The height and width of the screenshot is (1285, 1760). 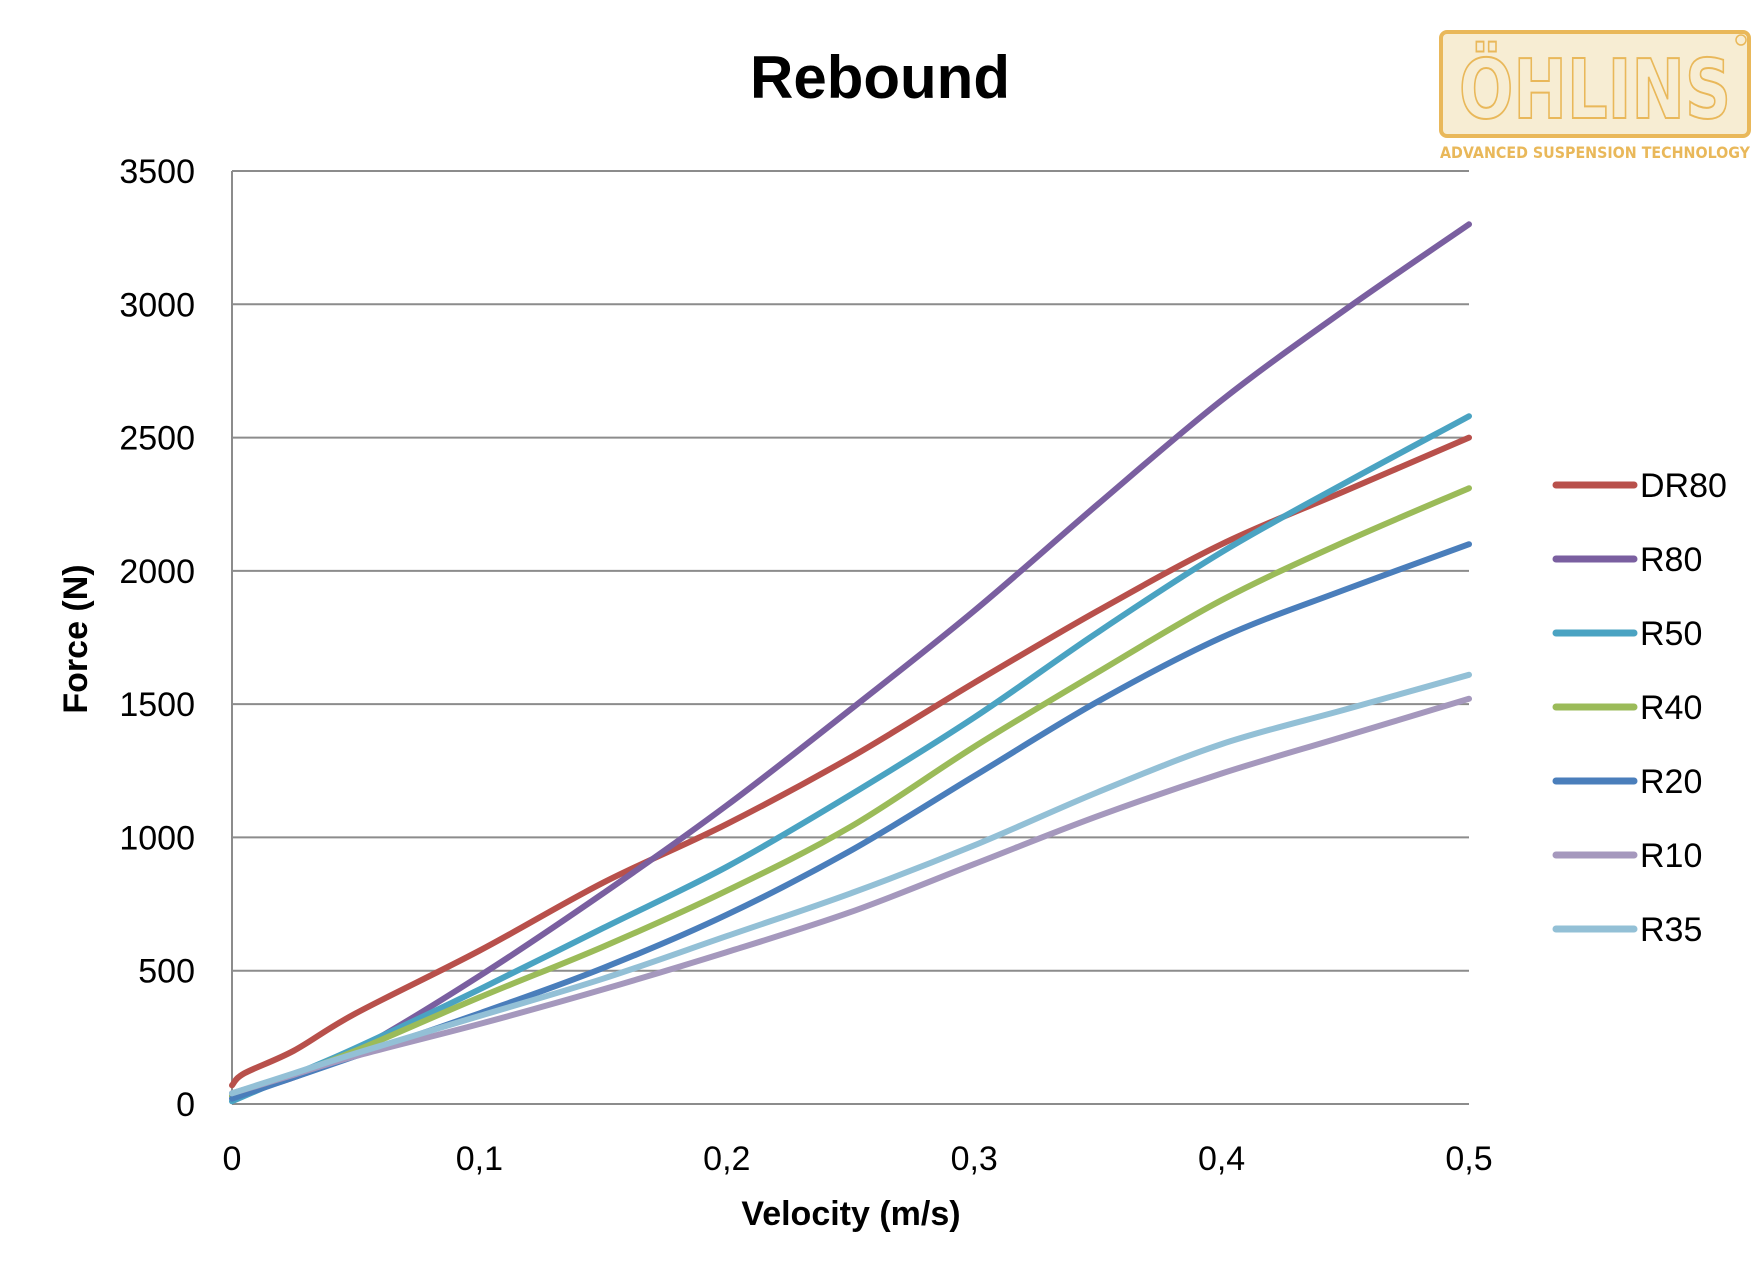 What do you see at coordinates (1595, 152) in the screenshot?
I see `logo-tagline: ADVANCED SUSPENSION TECHNOLOGY` at bounding box center [1595, 152].